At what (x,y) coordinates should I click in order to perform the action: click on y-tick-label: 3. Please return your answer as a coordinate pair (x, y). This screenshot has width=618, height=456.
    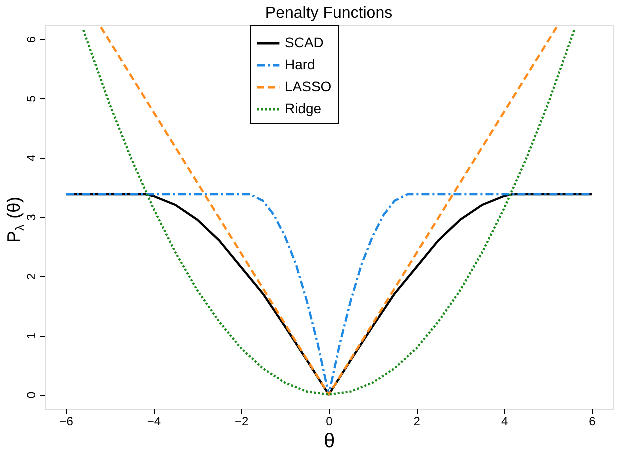
    Looking at the image, I should click on (31, 217).